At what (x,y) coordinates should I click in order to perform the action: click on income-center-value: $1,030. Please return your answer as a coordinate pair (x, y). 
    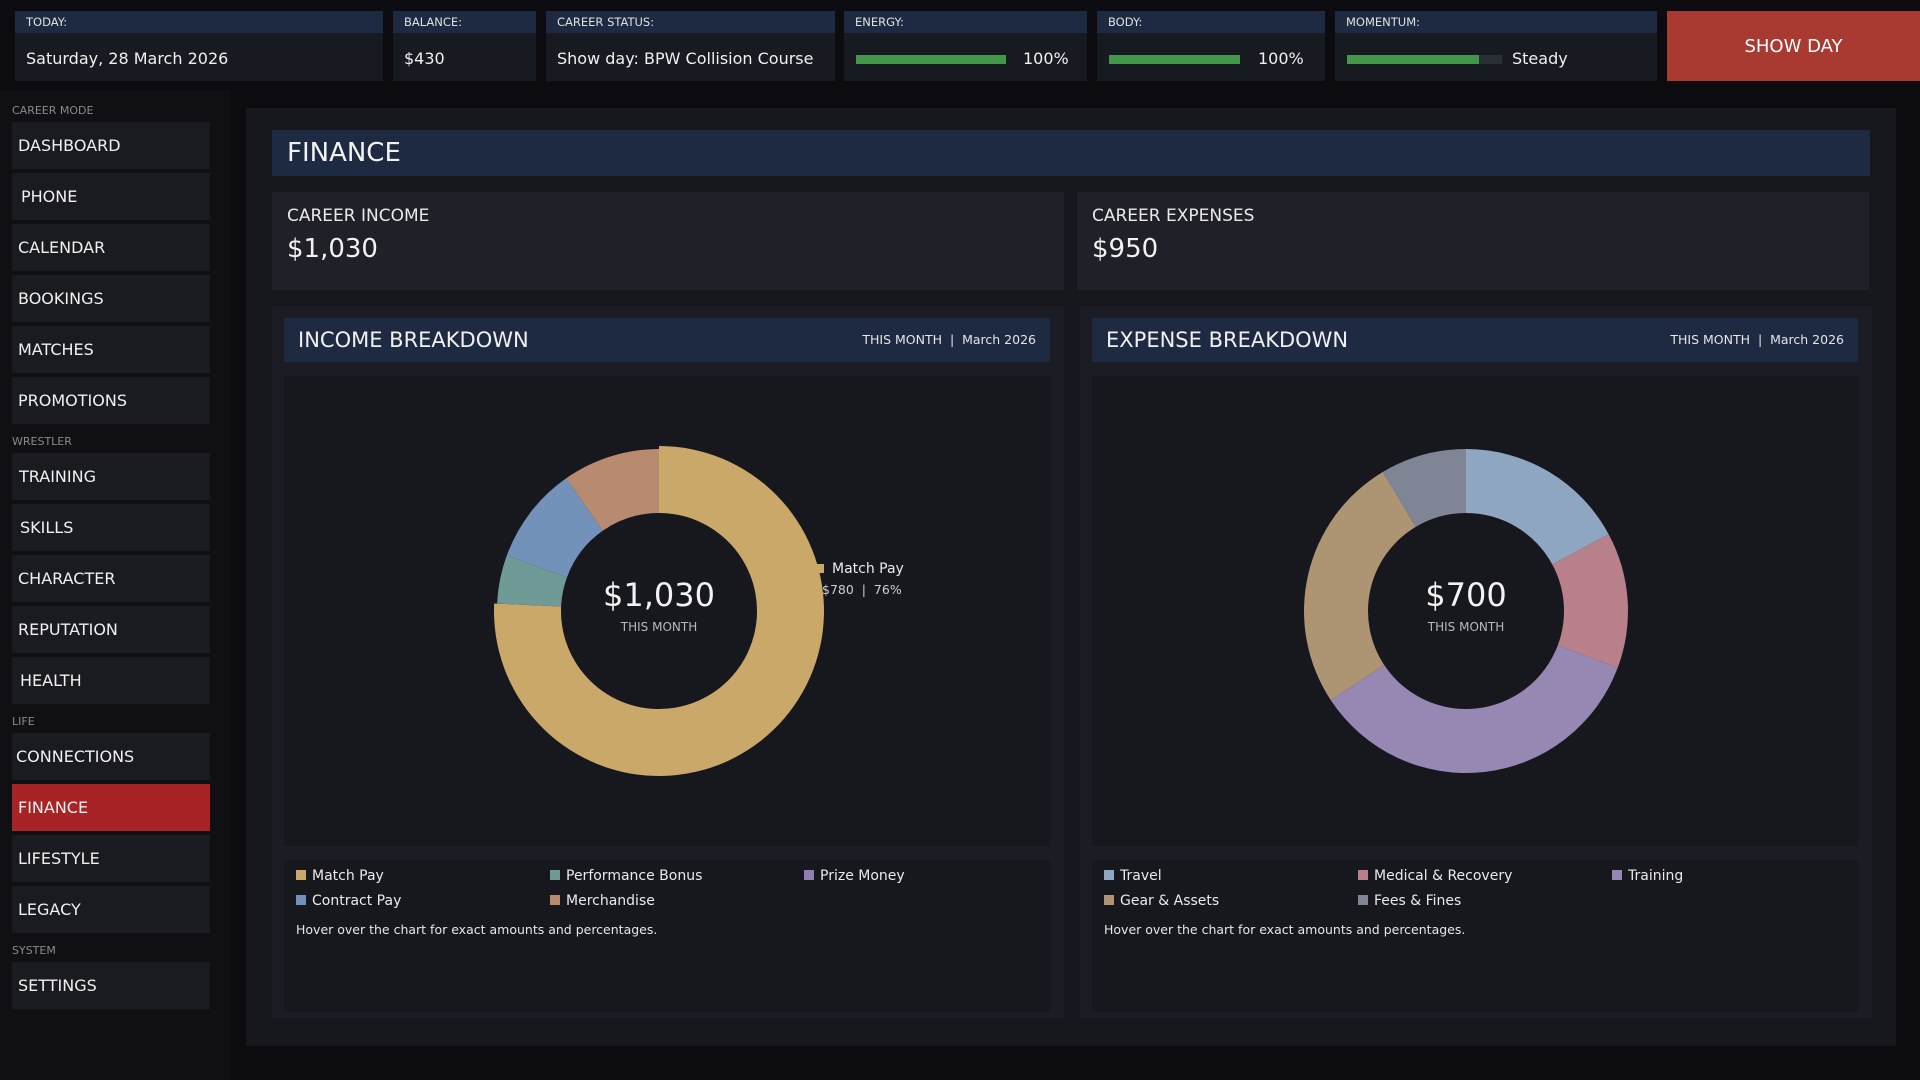
    Looking at the image, I should click on (659, 595).